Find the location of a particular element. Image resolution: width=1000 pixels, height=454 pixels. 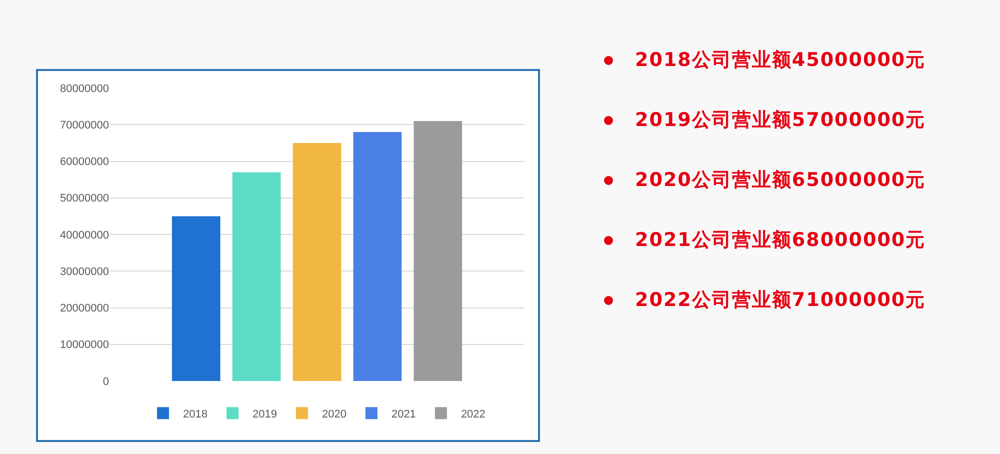

text: 2021公司营业额68000000元 is located at coordinates (780, 240).